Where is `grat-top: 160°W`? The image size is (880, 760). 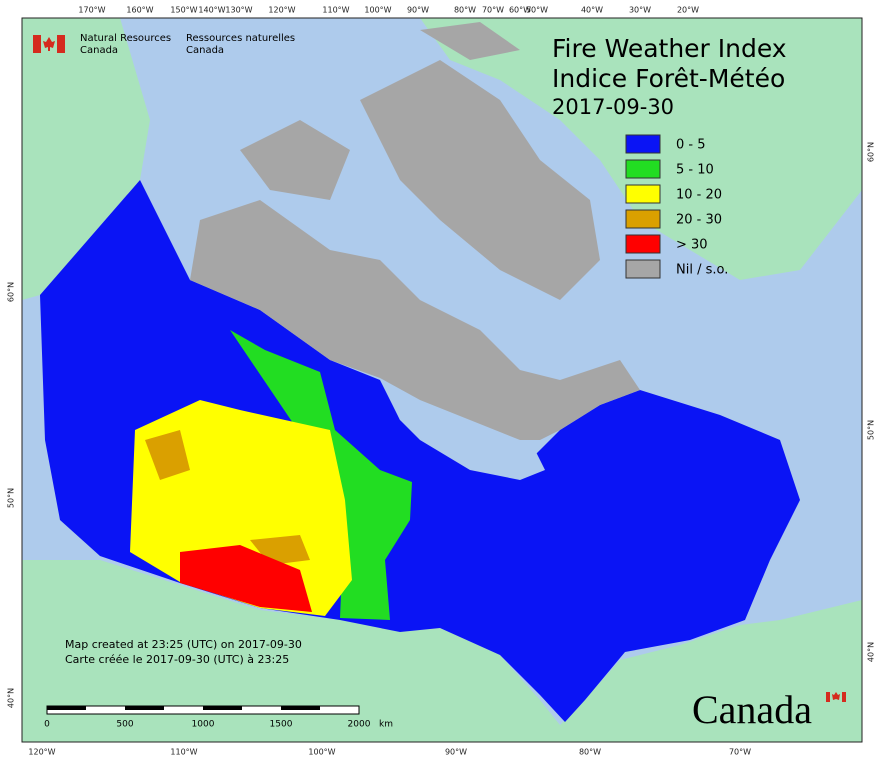 grat-top: 160°W is located at coordinates (139, 10).